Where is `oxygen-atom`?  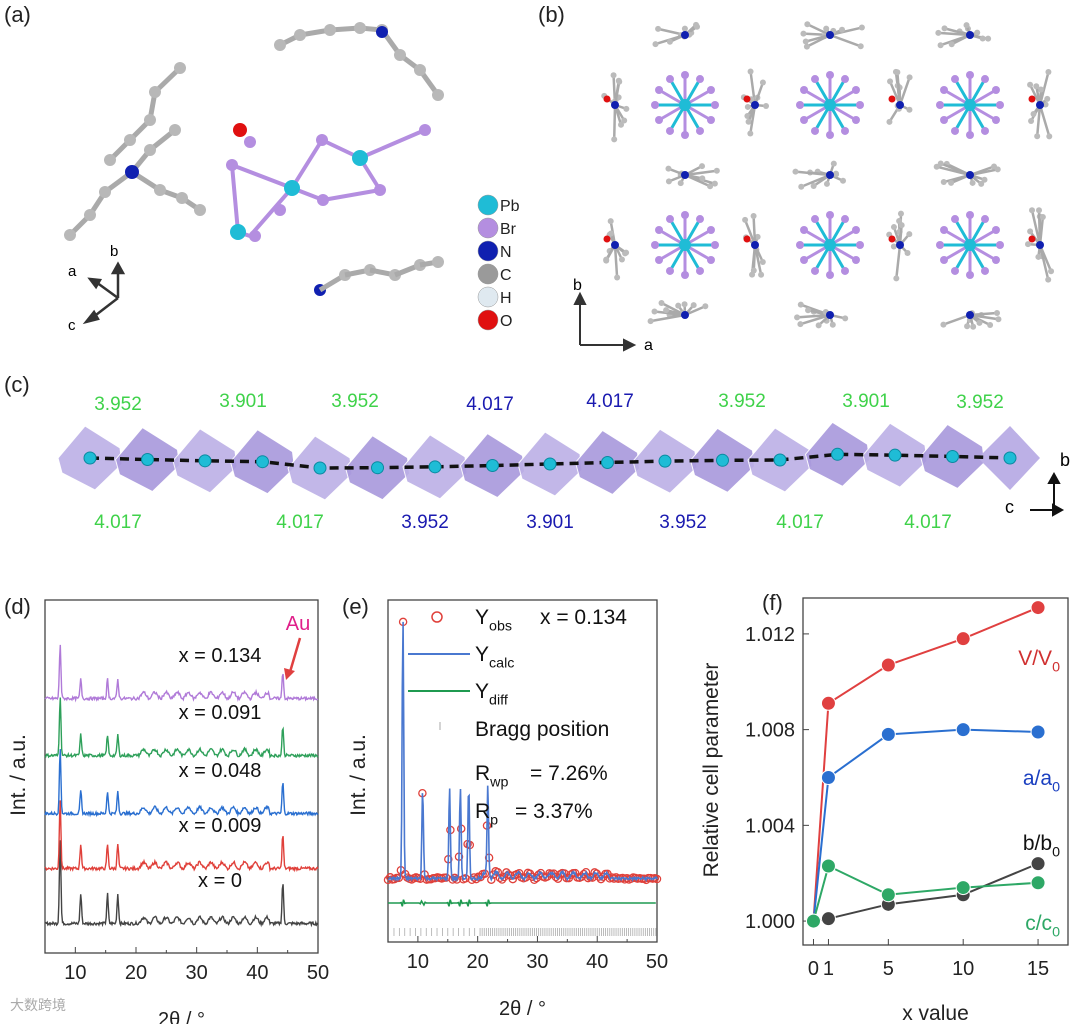 oxygen-atom is located at coordinates (747, 239).